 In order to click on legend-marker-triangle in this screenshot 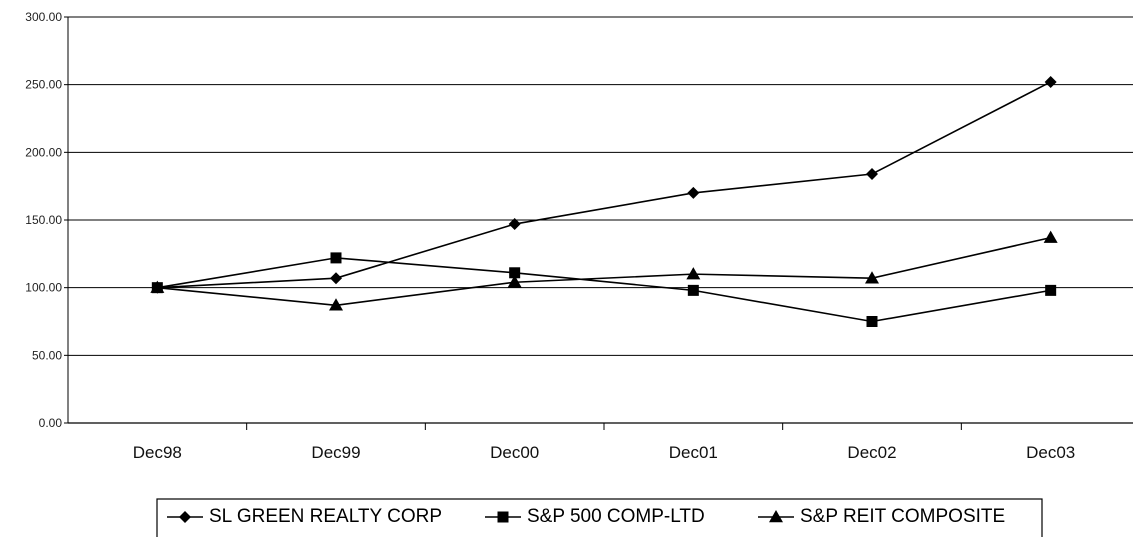, I will do `click(776, 516)`.